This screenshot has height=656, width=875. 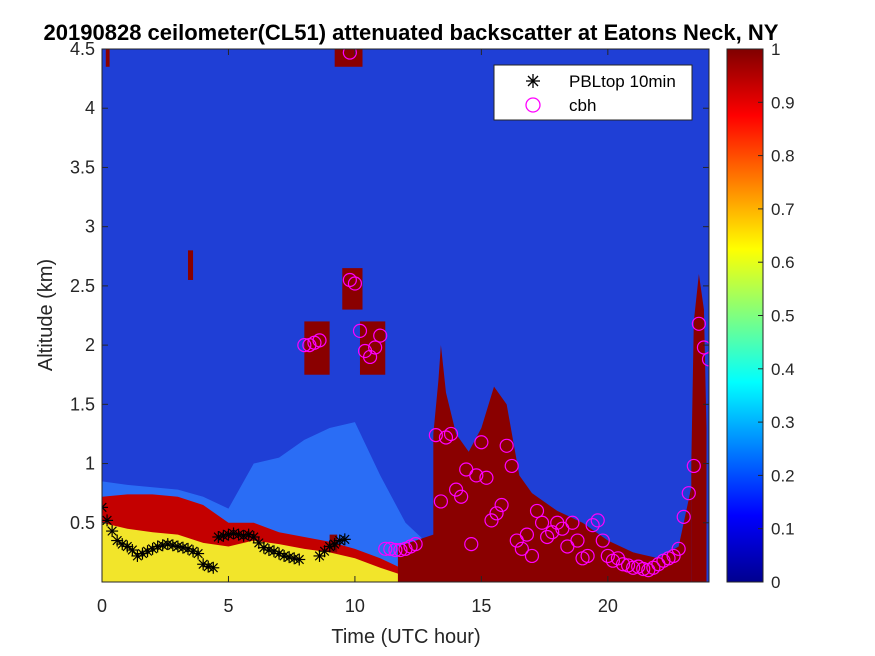 I want to click on legend: PBLtop 10min cbh, so click(x=593, y=92).